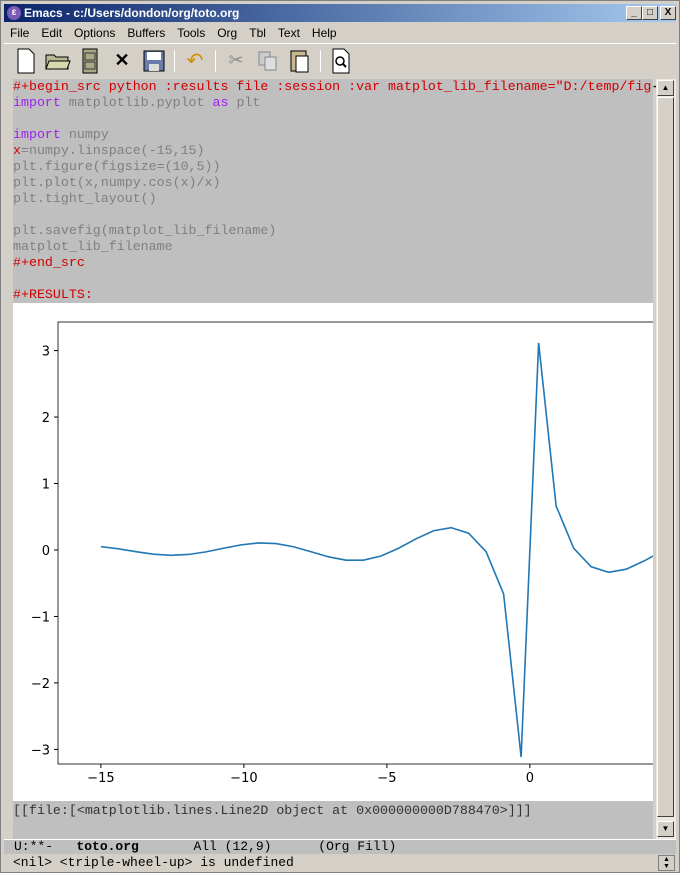 This screenshot has width=680, height=873. I want to click on menu-text: Text, so click(288, 33).